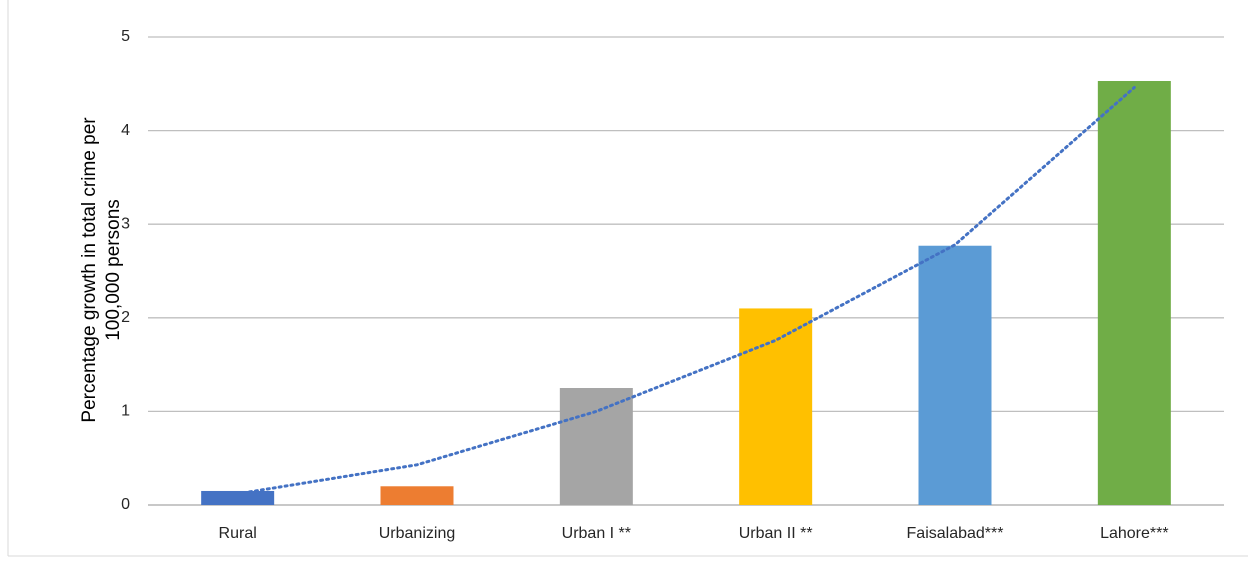 The width and height of the screenshot is (1248, 563). What do you see at coordinates (238, 533) in the screenshot?
I see `x-tick-label: Rural` at bounding box center [238, 533].